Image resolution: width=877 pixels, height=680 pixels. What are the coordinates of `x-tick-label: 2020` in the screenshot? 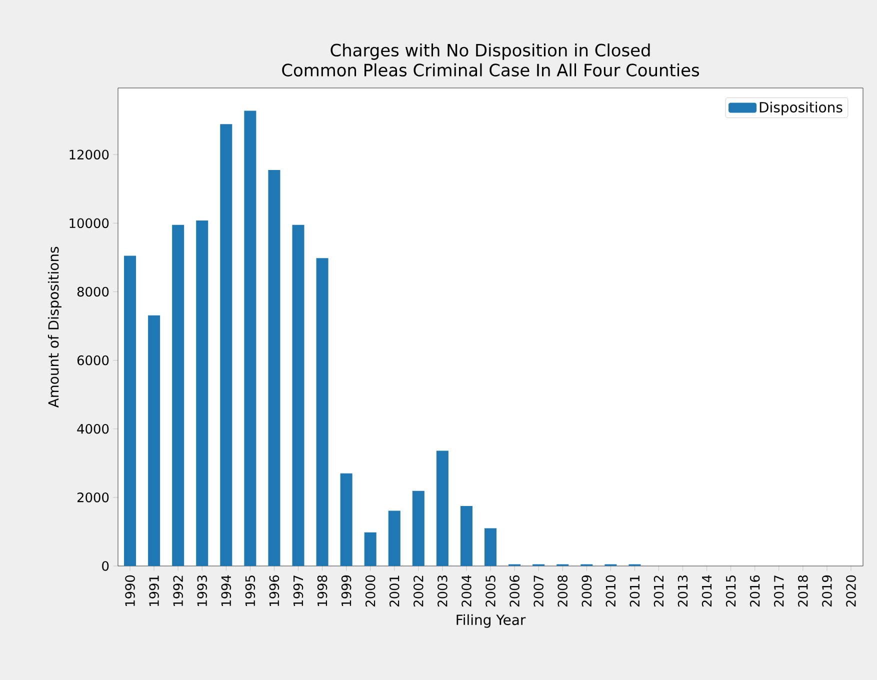 It's located at (851, 591).